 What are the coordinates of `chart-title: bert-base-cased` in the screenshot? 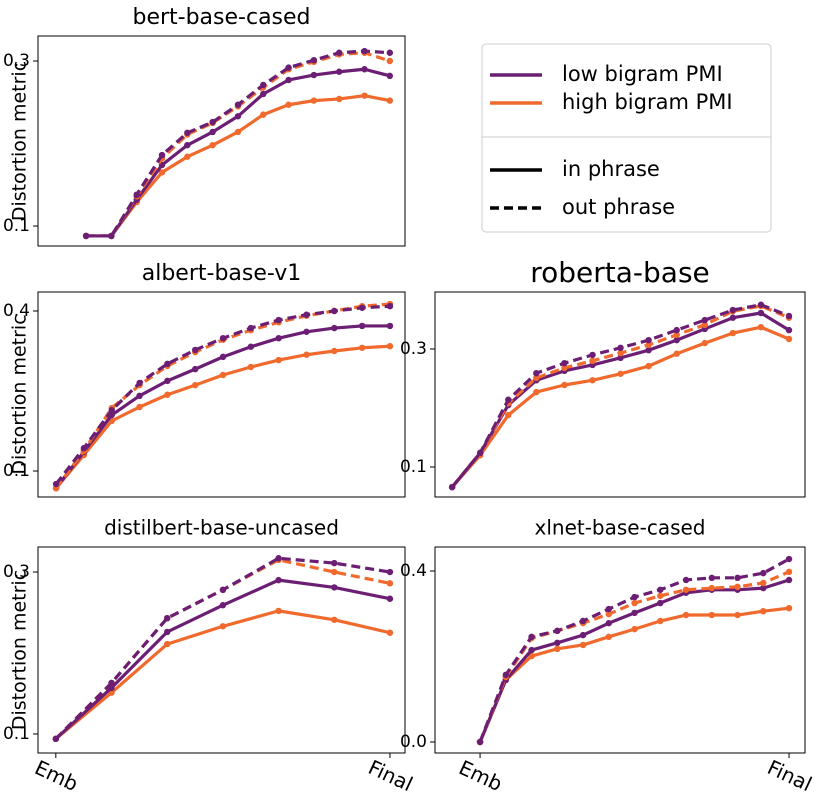 It's located at (221, 17).